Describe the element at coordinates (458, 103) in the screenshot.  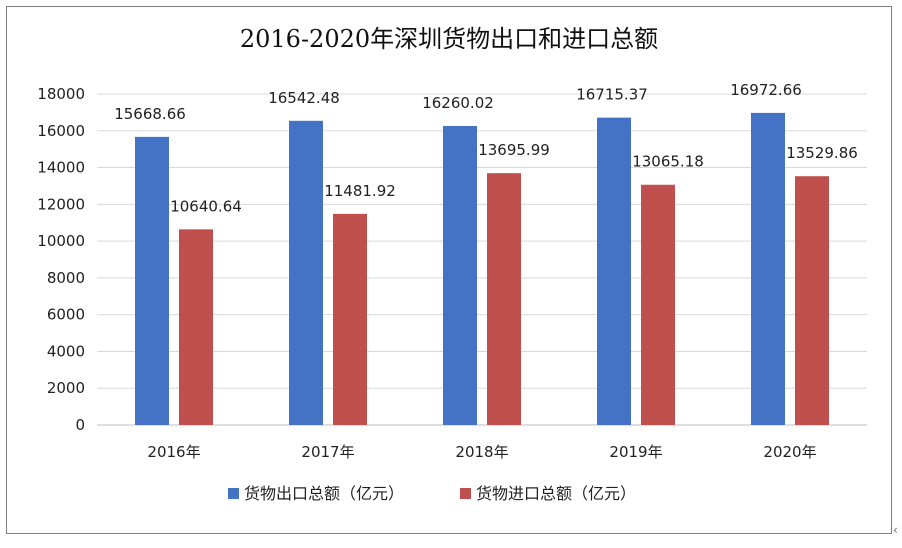
I see `data-label: 16260.02` at that location.